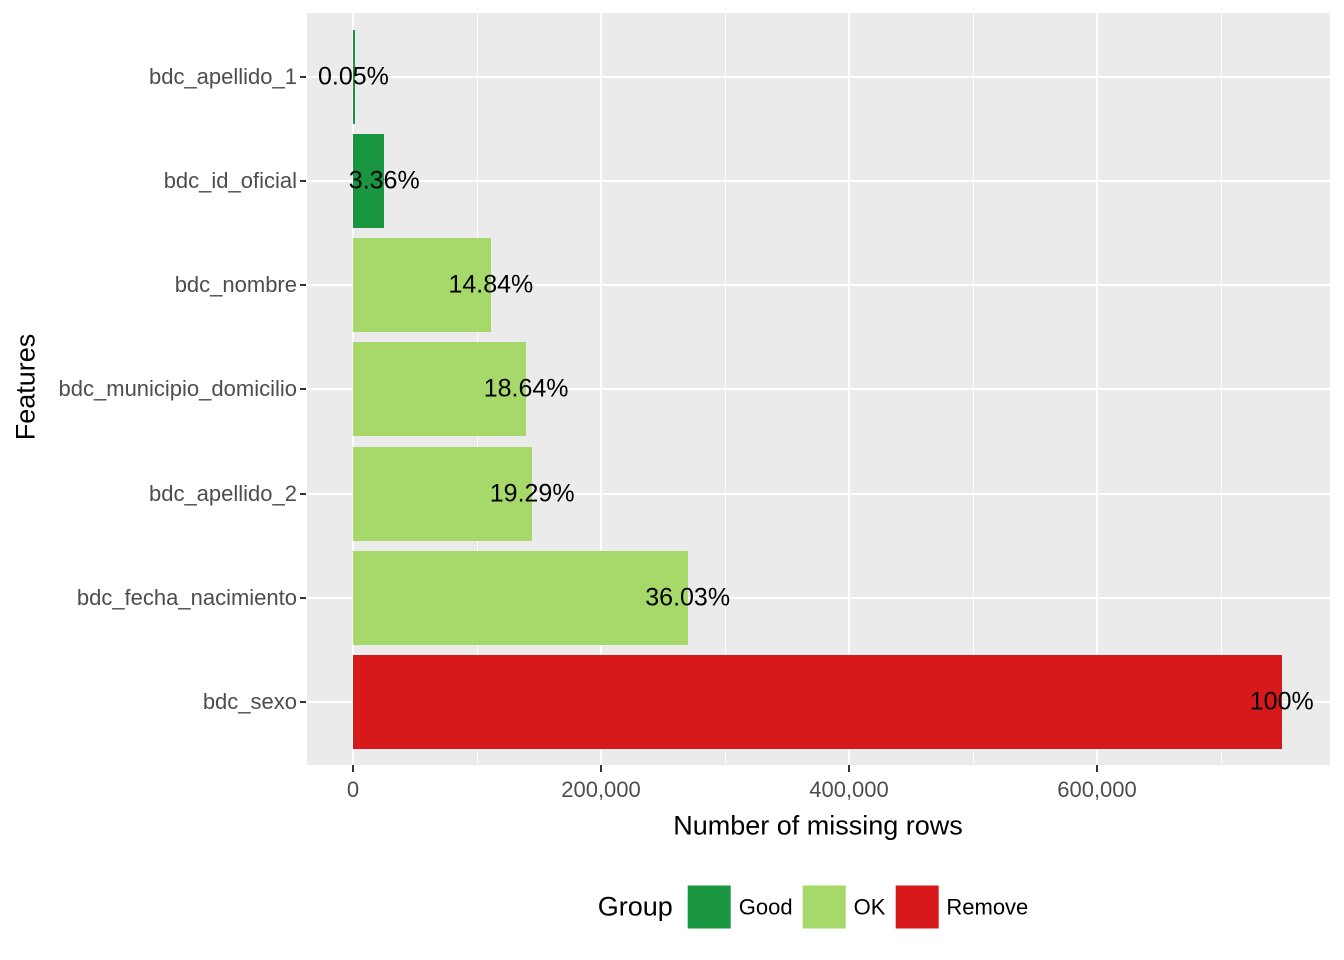  What do you see at coordinates (353, 789) in the screenshot?
I see `x-axis-label: 0` at bounding box center [353, 789].